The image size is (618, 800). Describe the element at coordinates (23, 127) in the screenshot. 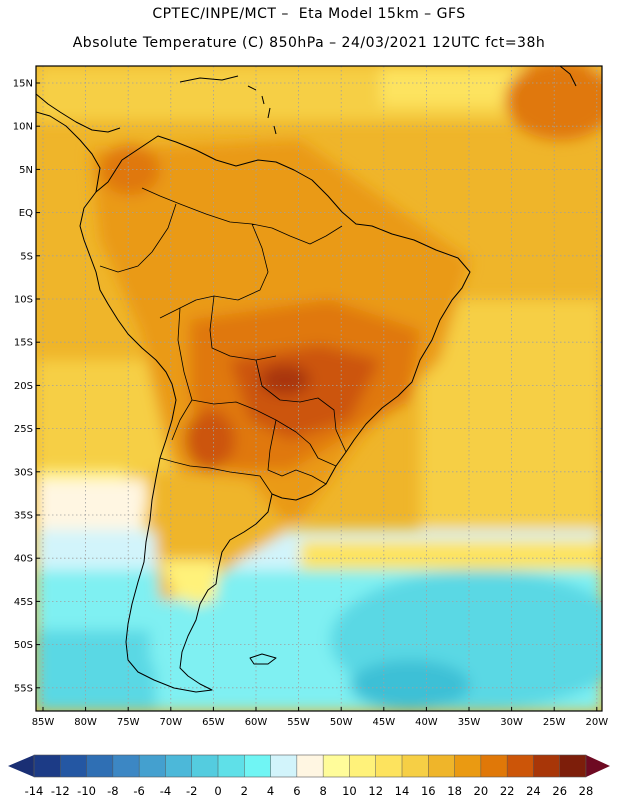

I see `lat-tick-label: 10N` at that location.